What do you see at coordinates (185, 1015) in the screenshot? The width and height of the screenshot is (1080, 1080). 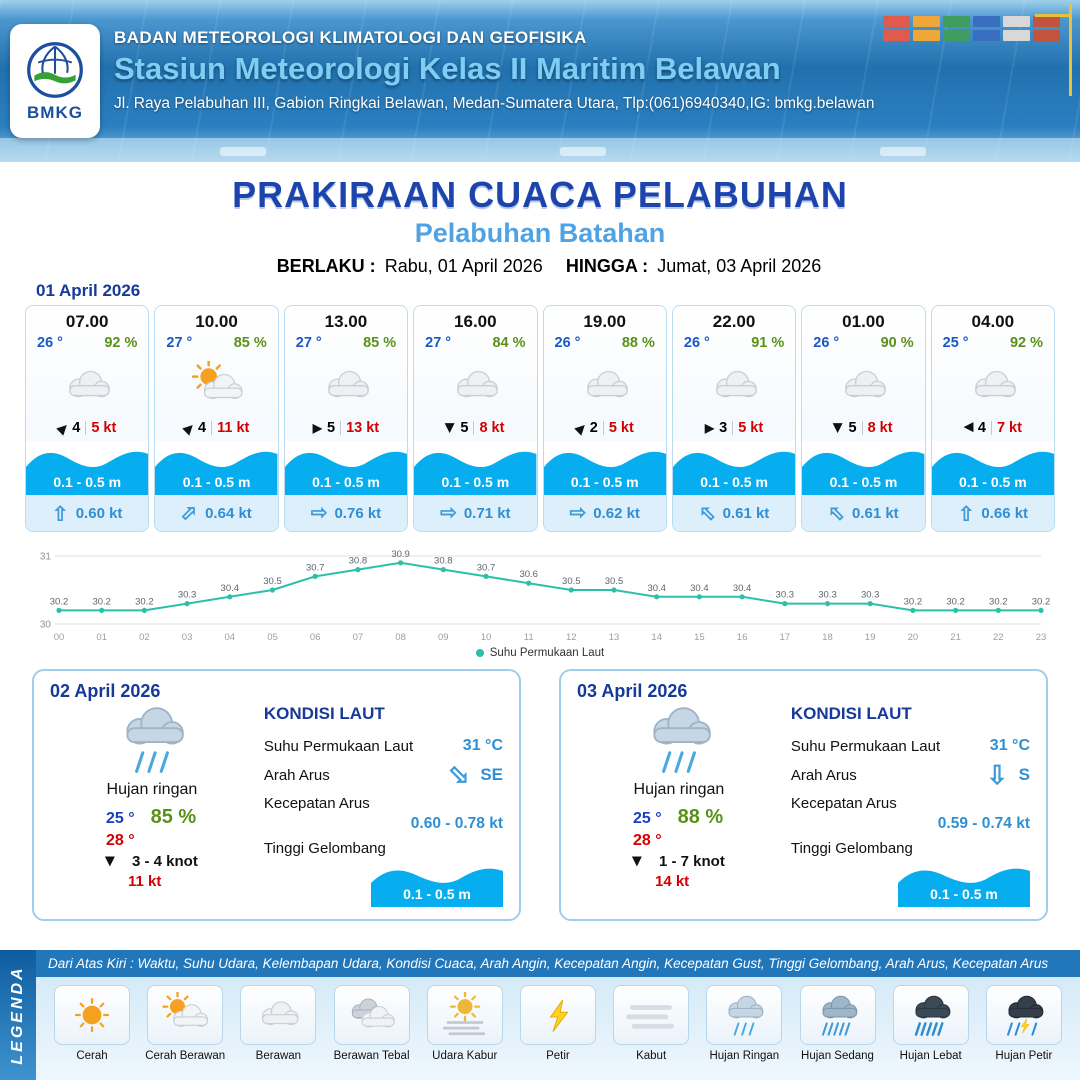 I see `cerah-berawan-icon` at bounding box center [185, 1015].